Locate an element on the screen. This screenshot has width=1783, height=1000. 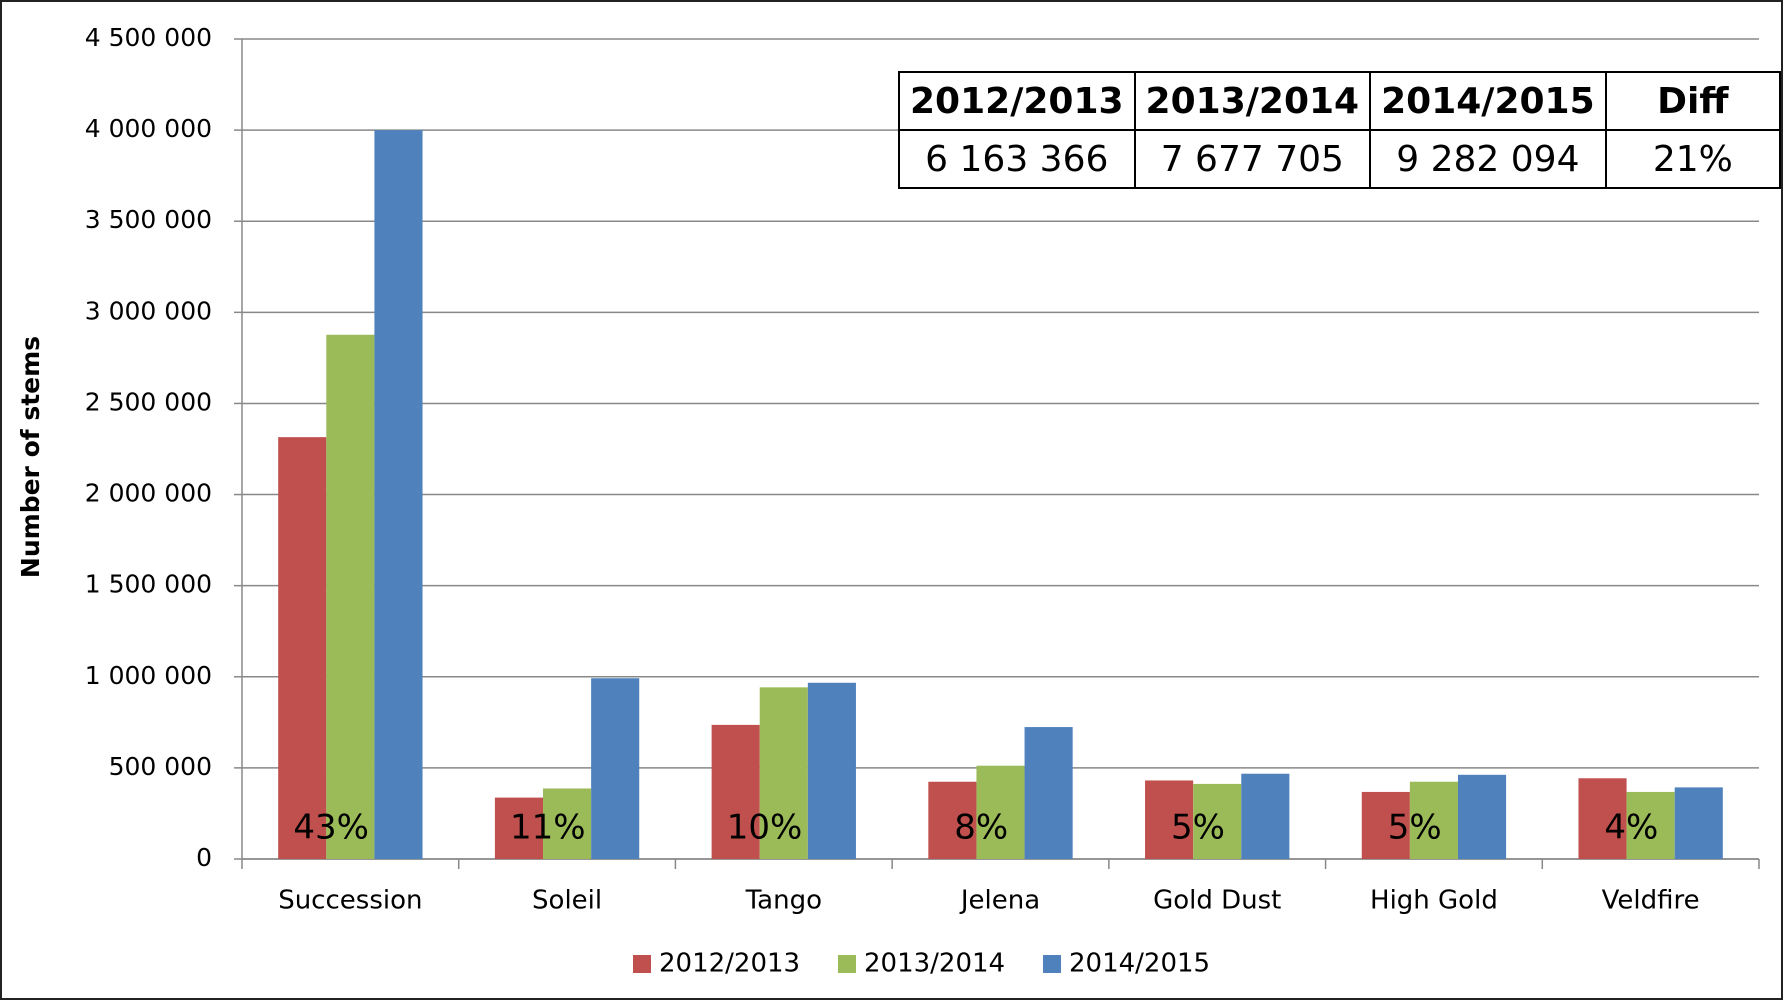
y-tick-label: 3 000 000 is located at coordinates (148, 310).